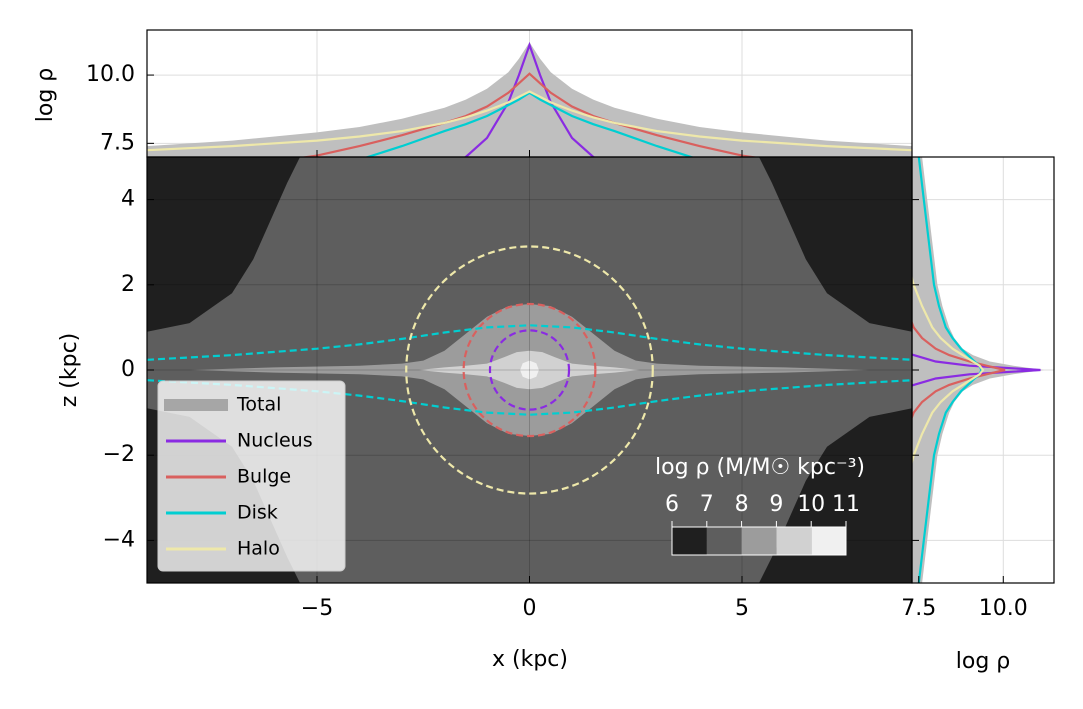 Image resolution: width=1083 pixels, height=709 pixels. I want to click on colorbar-tick-label: 8, so click(742, 504).